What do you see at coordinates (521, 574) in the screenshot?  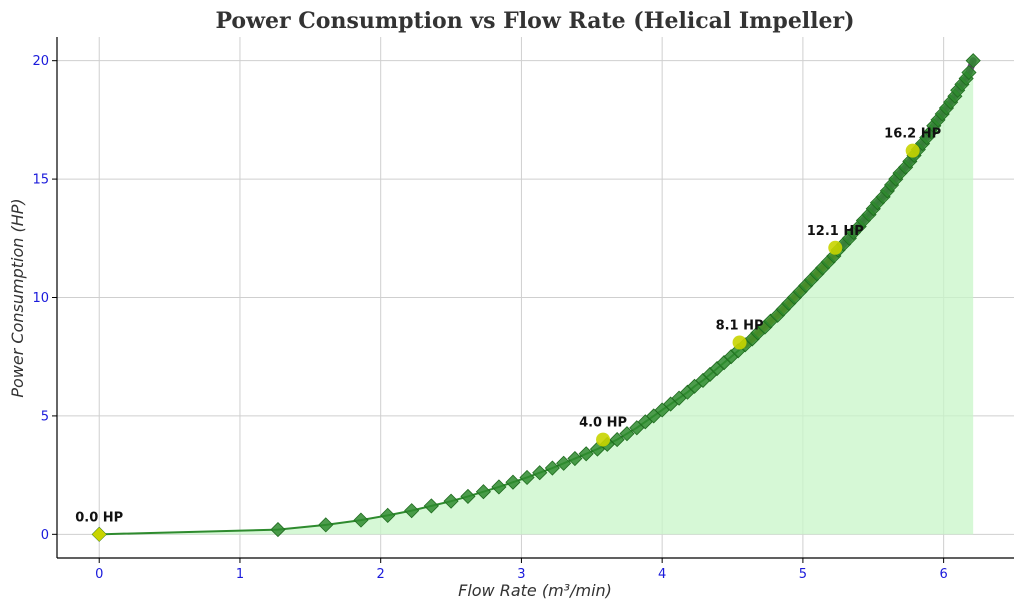 I see `x-tick-label: 3` at bounding box center [521, 574].